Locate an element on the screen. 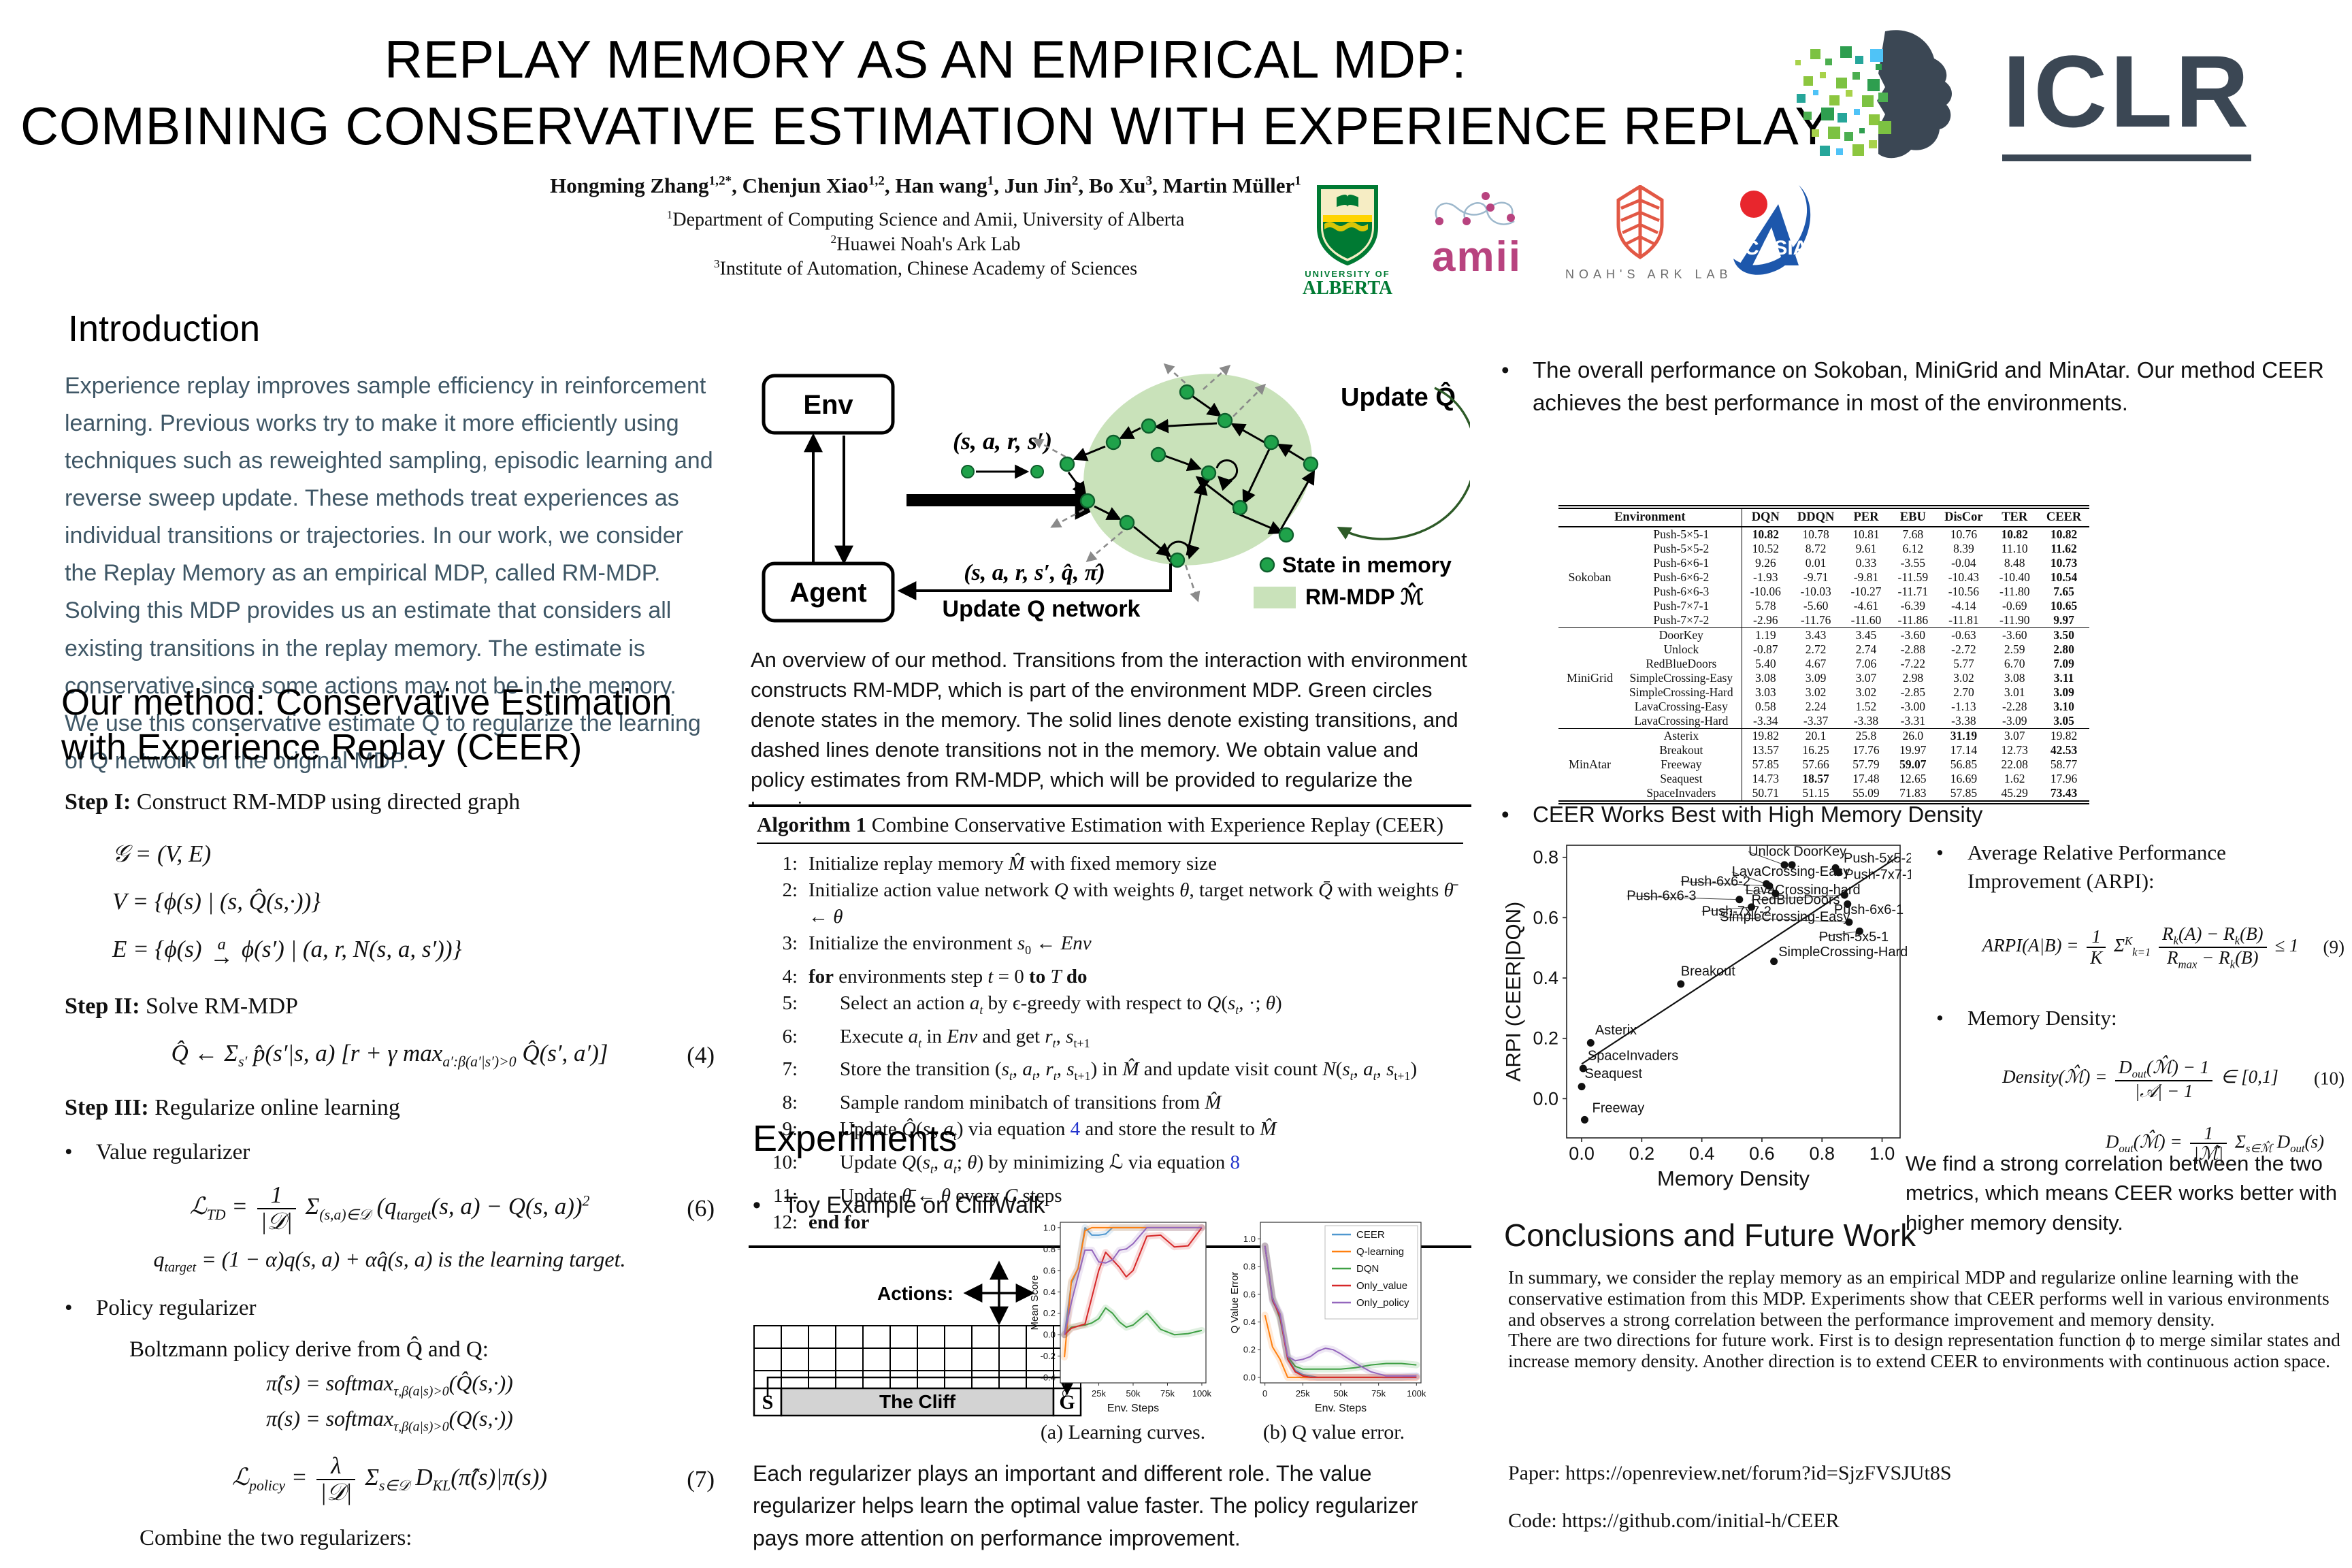 This screenshot has width=2352, height=1568. score-cell: 17.76 is located at coordinates (1866, 750).